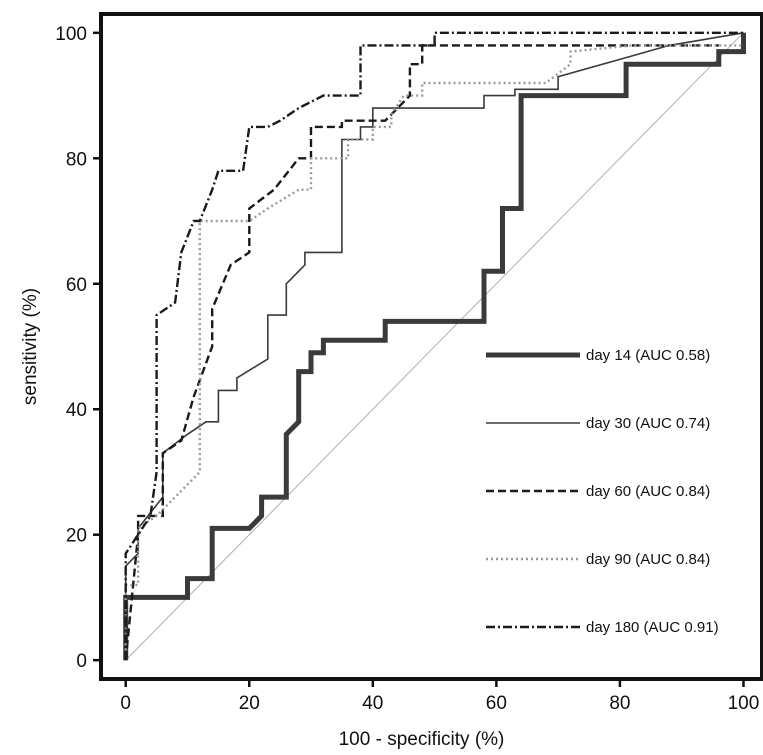  Describe the element at coordinates (619, 703) in the screenshot. I see `x-tick-label: 80` at that location.